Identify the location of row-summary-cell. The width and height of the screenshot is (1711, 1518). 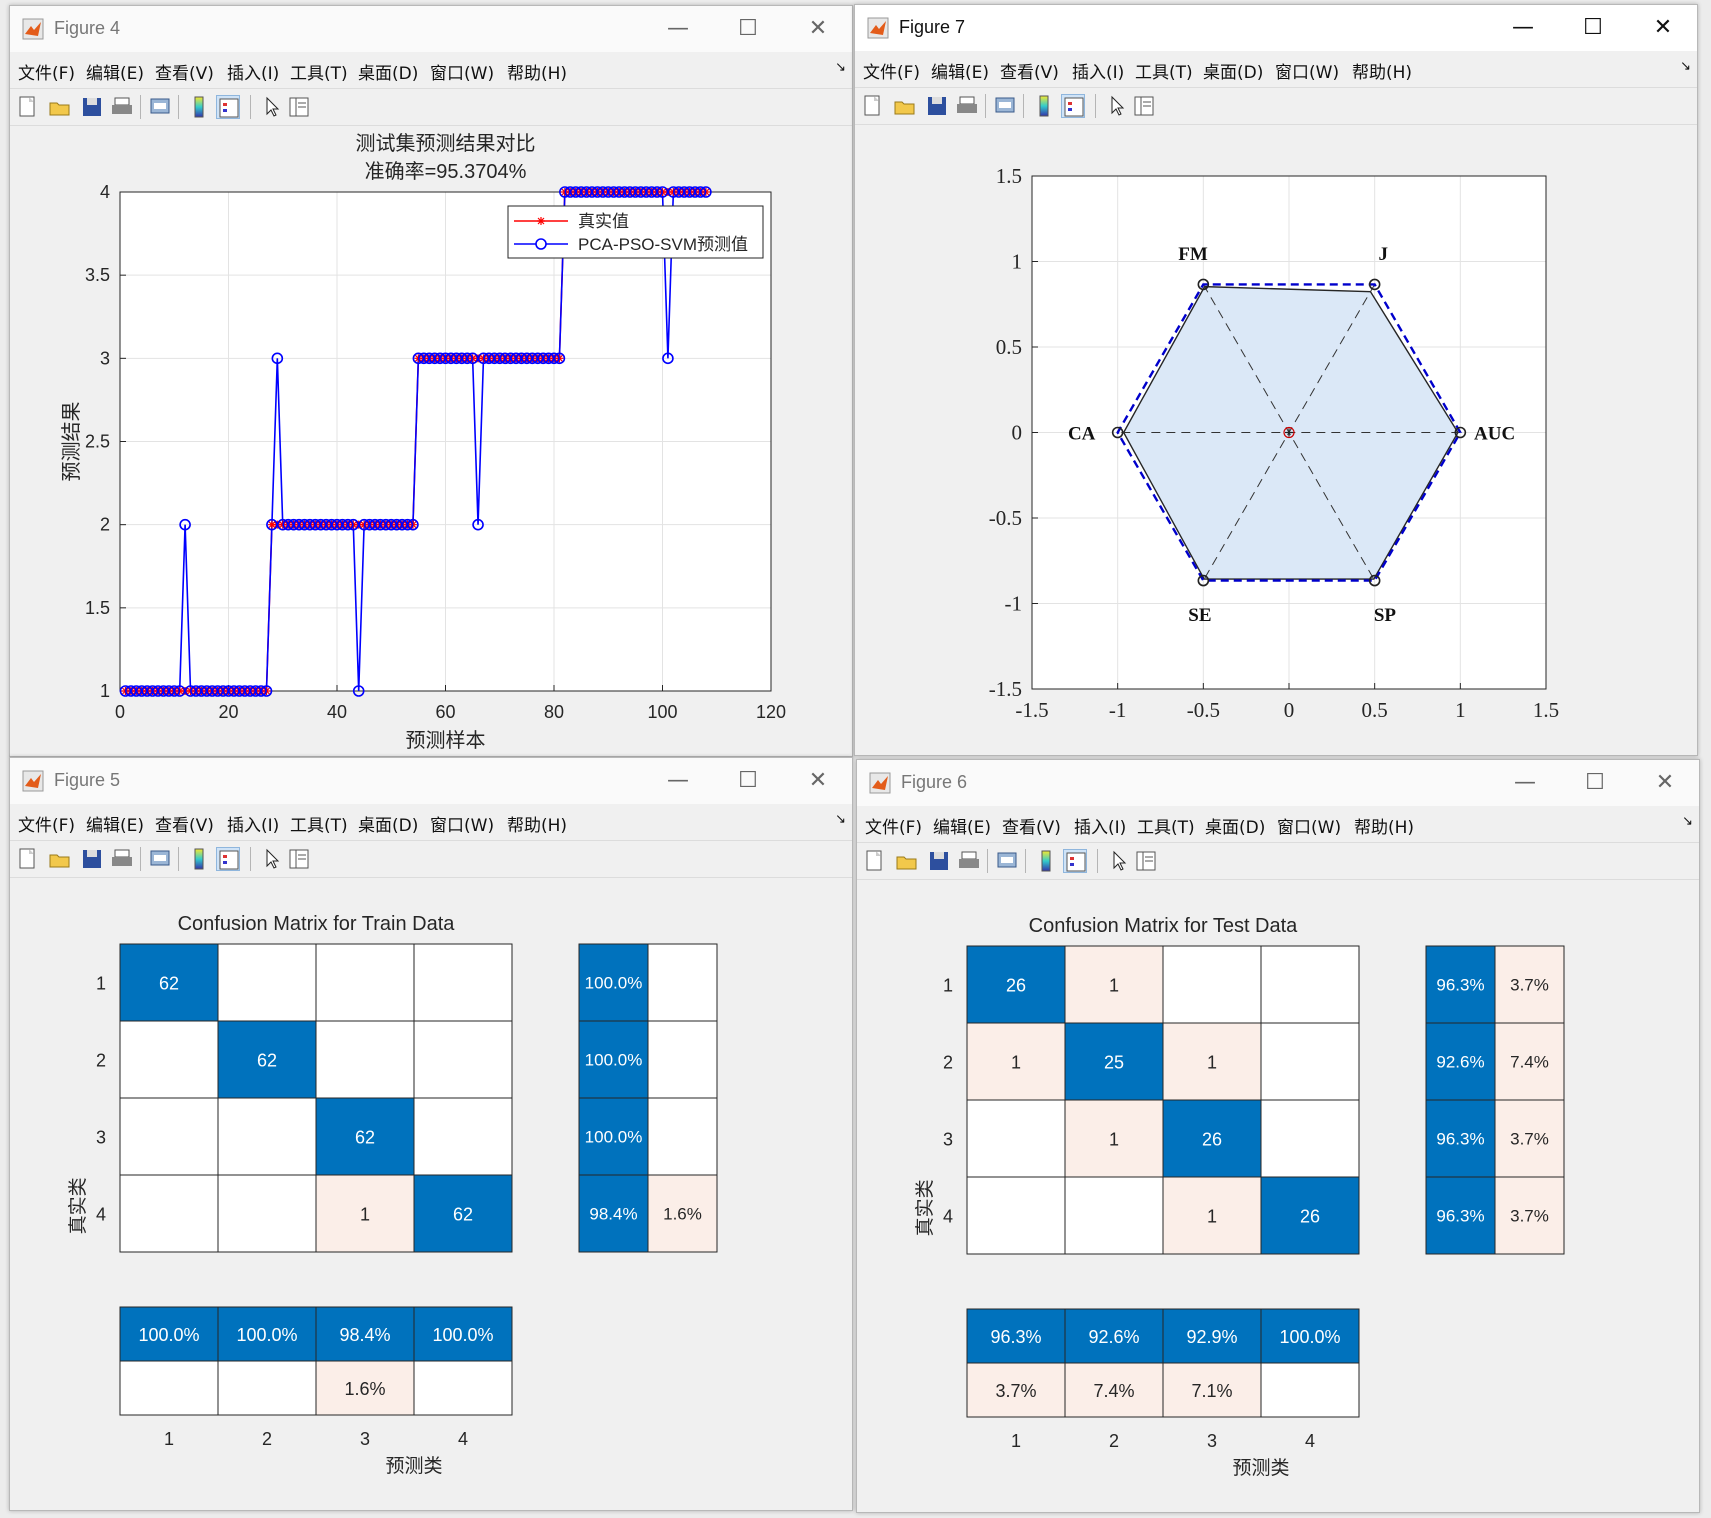
(682, 1213).